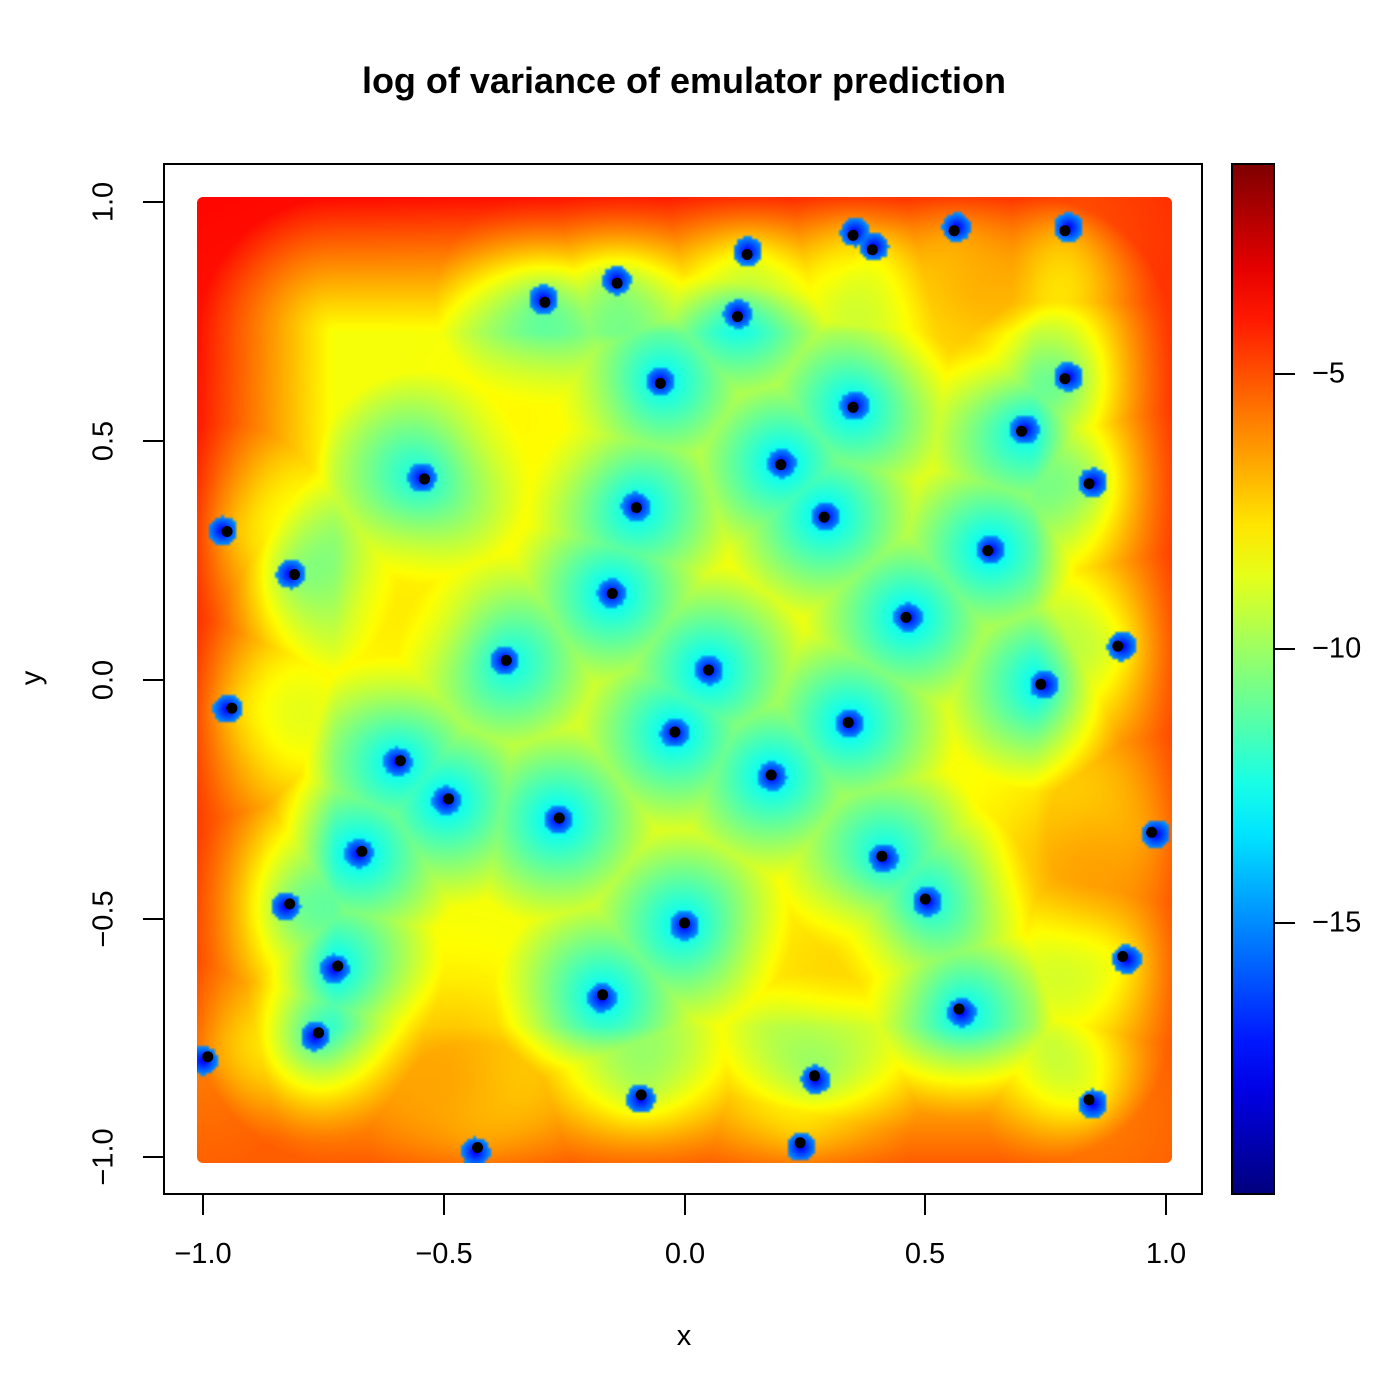 This screenshot has width=1400, height=1400. Describe the element at coordinates (103, 680) in the screenshot. I see `y-tick-label: 0.0` at that location.